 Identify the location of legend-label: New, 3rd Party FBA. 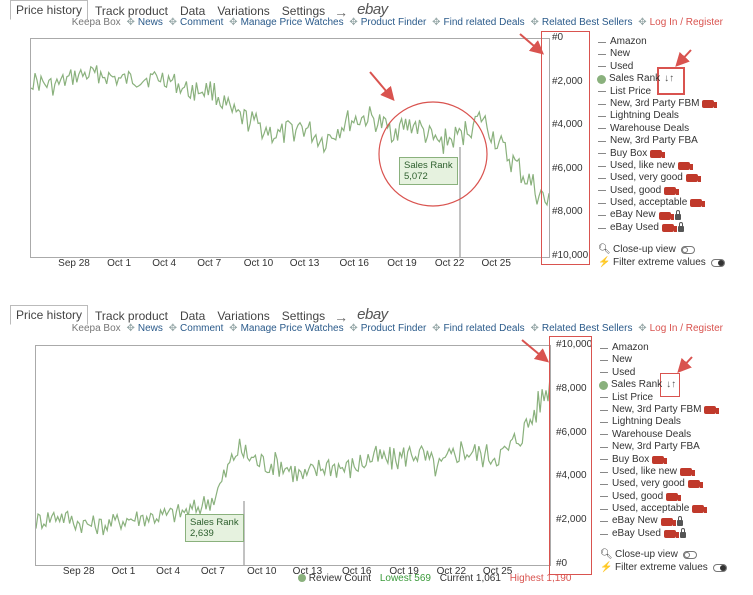
(656, 447).